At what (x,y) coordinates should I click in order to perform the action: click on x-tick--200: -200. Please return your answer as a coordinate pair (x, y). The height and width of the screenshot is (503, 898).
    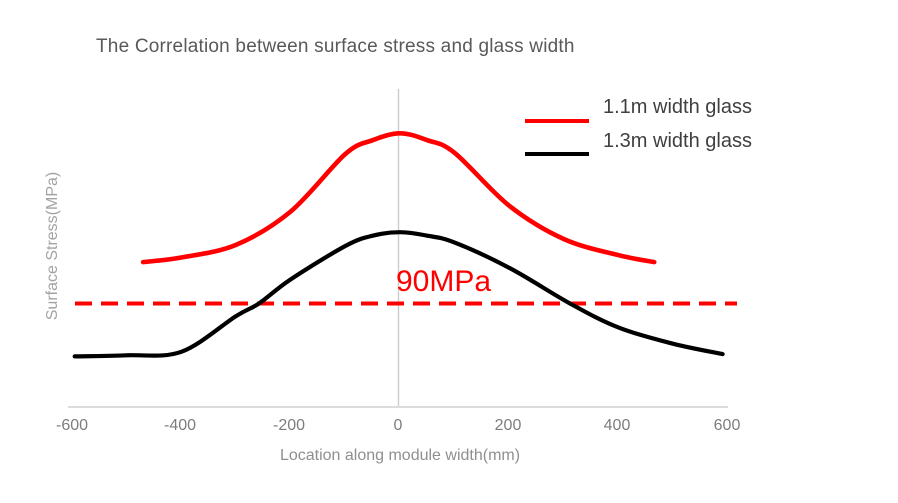
    Looking at the image, I should click on (289, 425).